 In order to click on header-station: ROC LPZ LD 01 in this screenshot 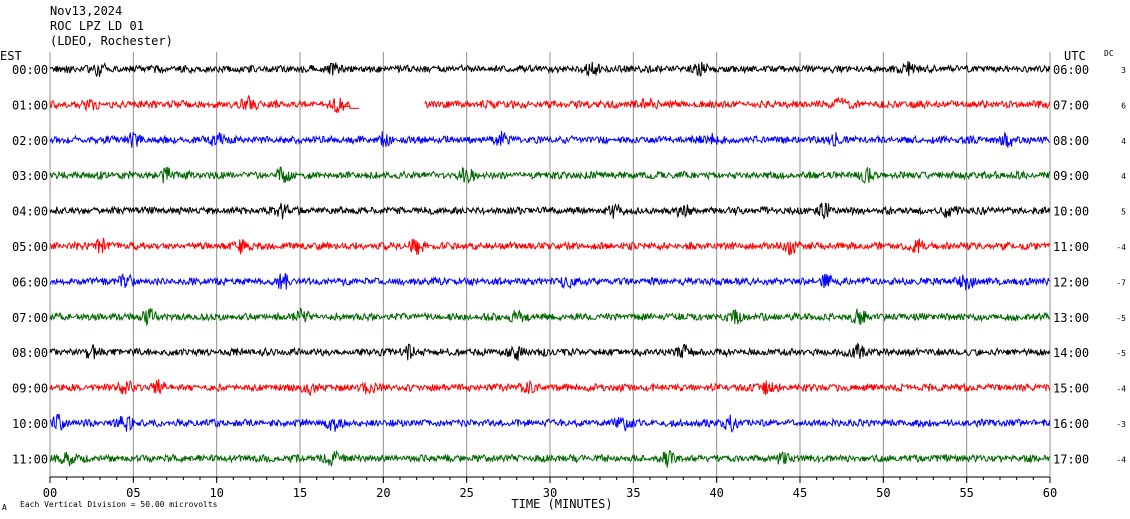, I will do `click(97, 26)`.